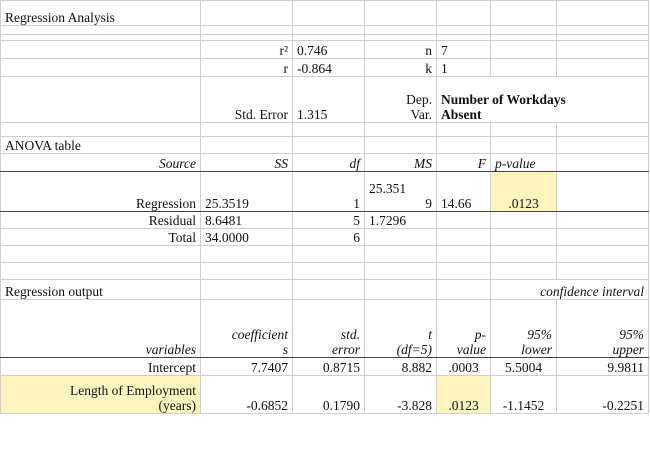 The image size is (650, 462). What do you see at coordinates (246, 237) in the screenshot?
I see `anova-total-ss: 34.0000` at bounding box center [246, 237].